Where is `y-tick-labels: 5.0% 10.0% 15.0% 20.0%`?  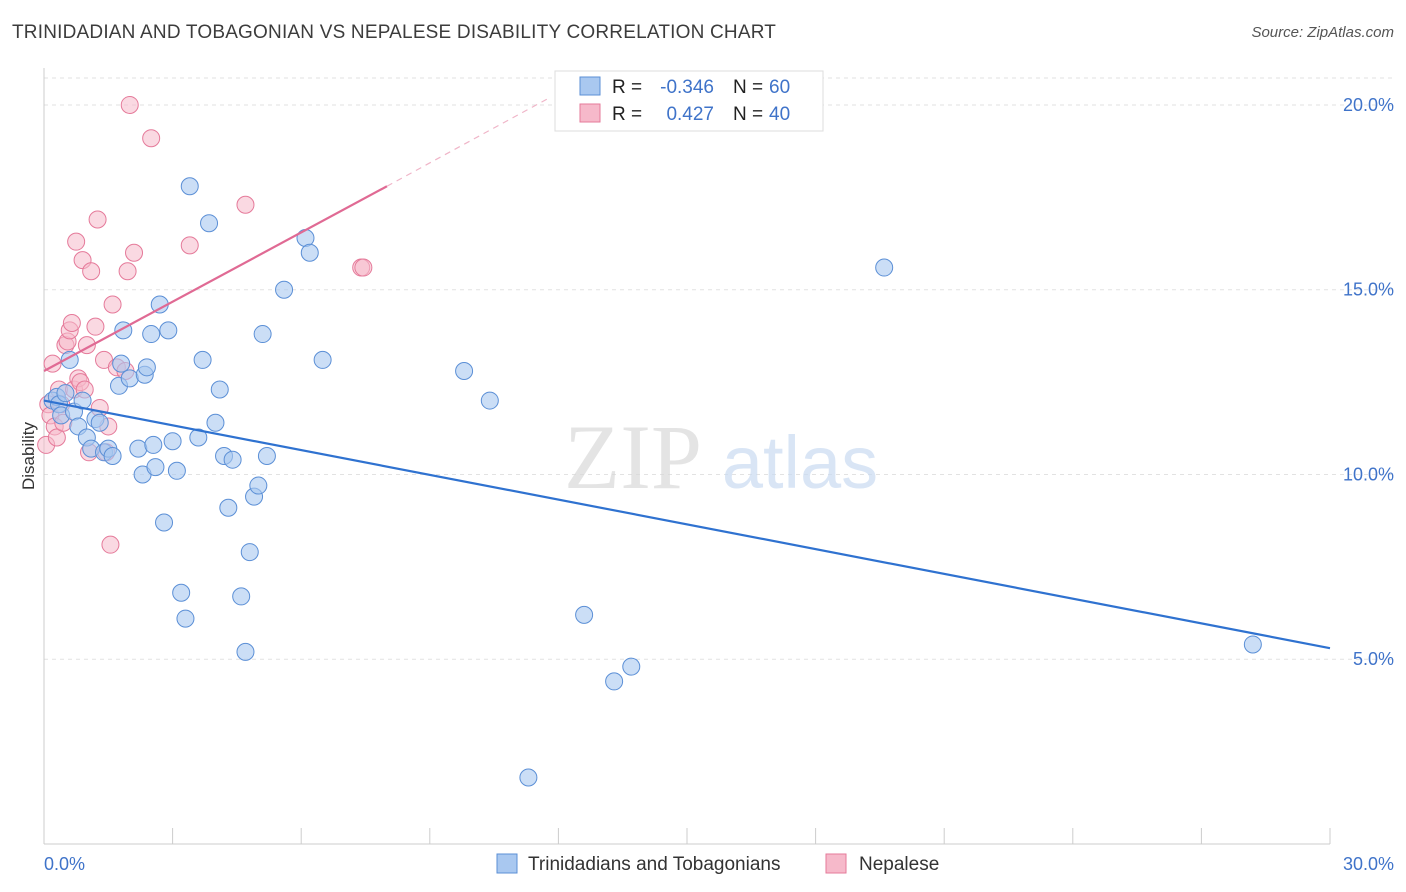 y-tick-labels: 5.0% 10.0% 15.0% 20.0% is located at coordinates (1368, 382).